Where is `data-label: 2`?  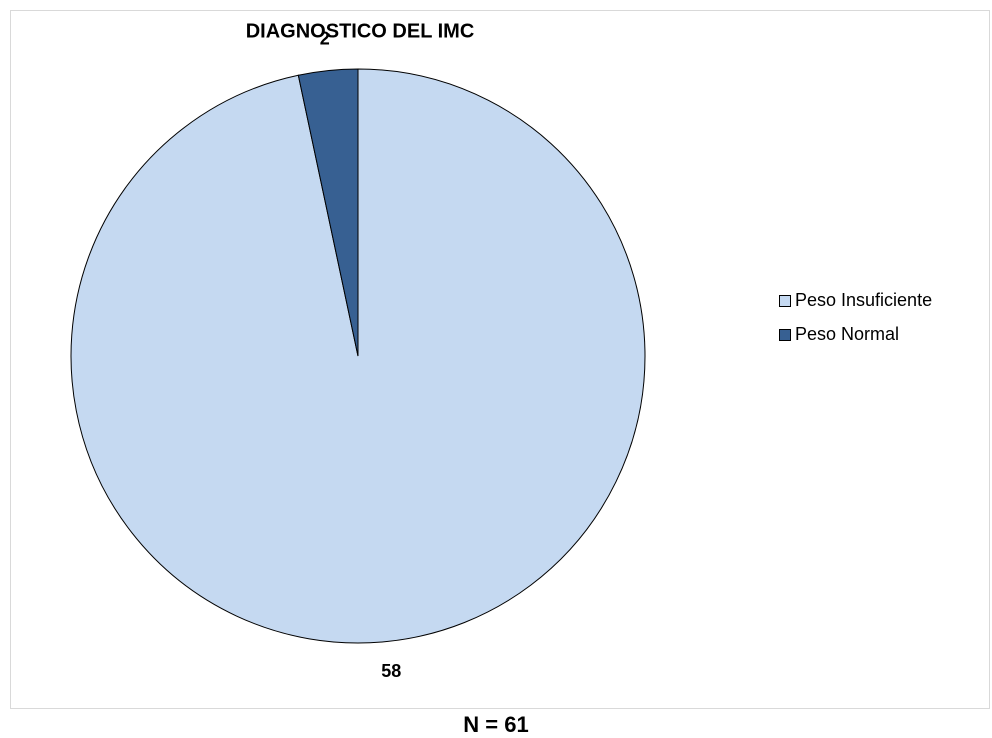
data-label: 2 is located at coordinates (325, 38).